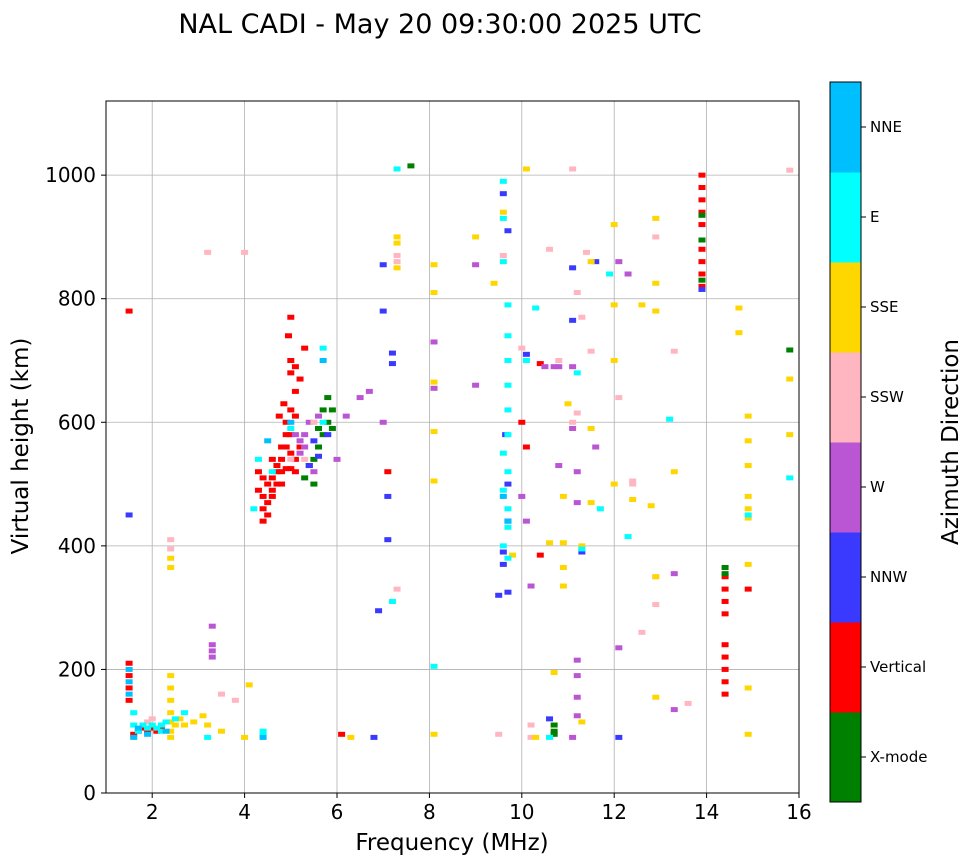 The height and width of the screenshot is (865, 972). Describe the element at coordinates (77, 422) in the screenshot. I see `y-tick-label: 600` at that location.